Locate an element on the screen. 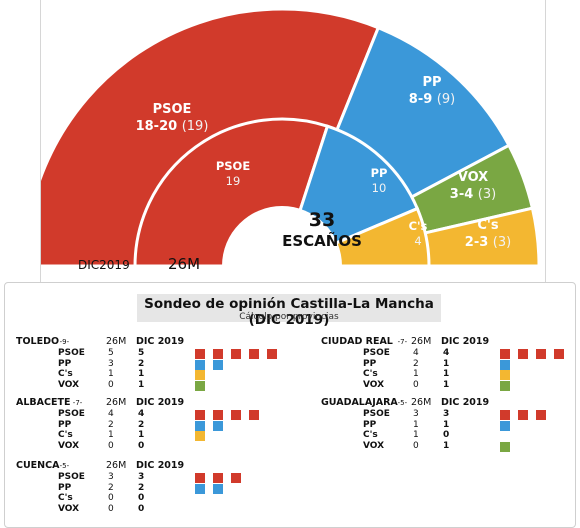  segment-label-26m-cs: C's 4 is located at coordinates (418, 233).